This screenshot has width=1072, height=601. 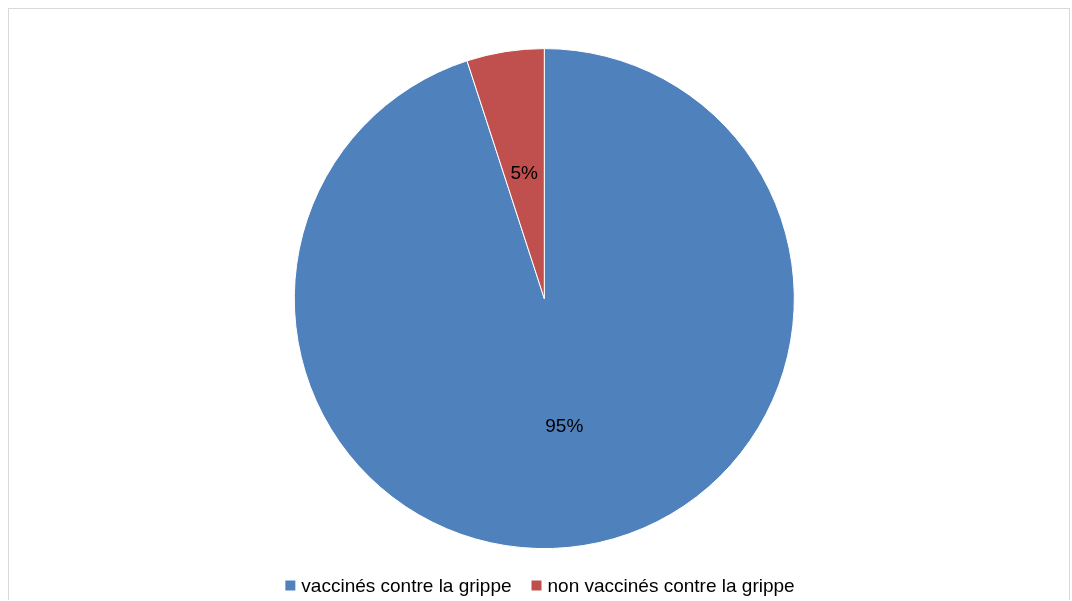 What do you see at coordinates (564, 425) in the screenshot?
I see `data-label: 95%` at bounding box center [564, 425].